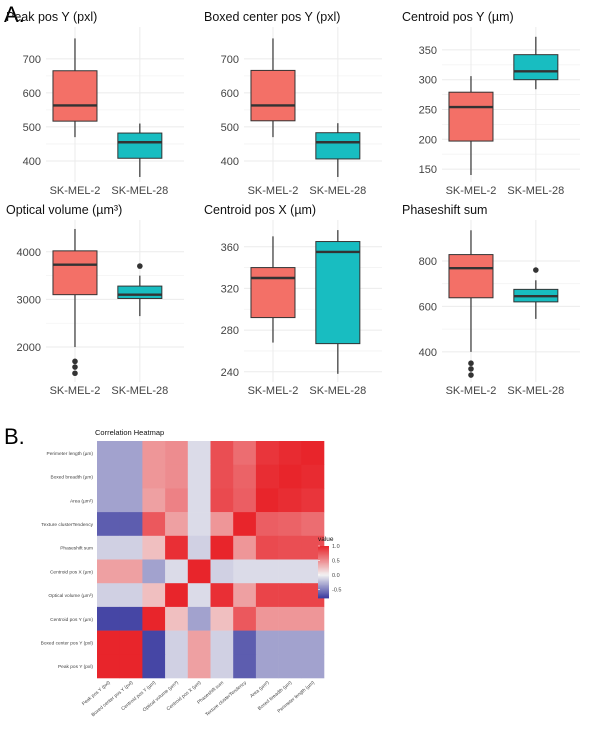 The image size is (600, 740). Describe the element at coordinates (71, 620) in the screenshot. I see `heatmap-row-label: Centroid pos Y (µm)` at that location.